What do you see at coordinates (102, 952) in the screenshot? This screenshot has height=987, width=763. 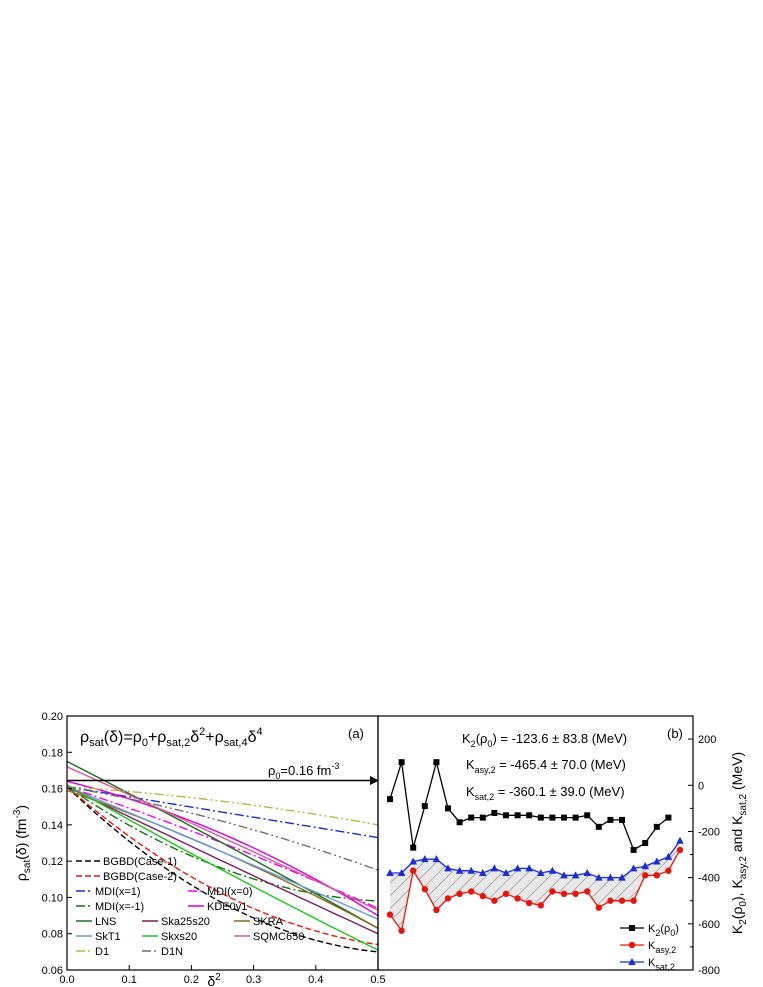 I see `legend-label: D1` at bounding box center [102, 952].